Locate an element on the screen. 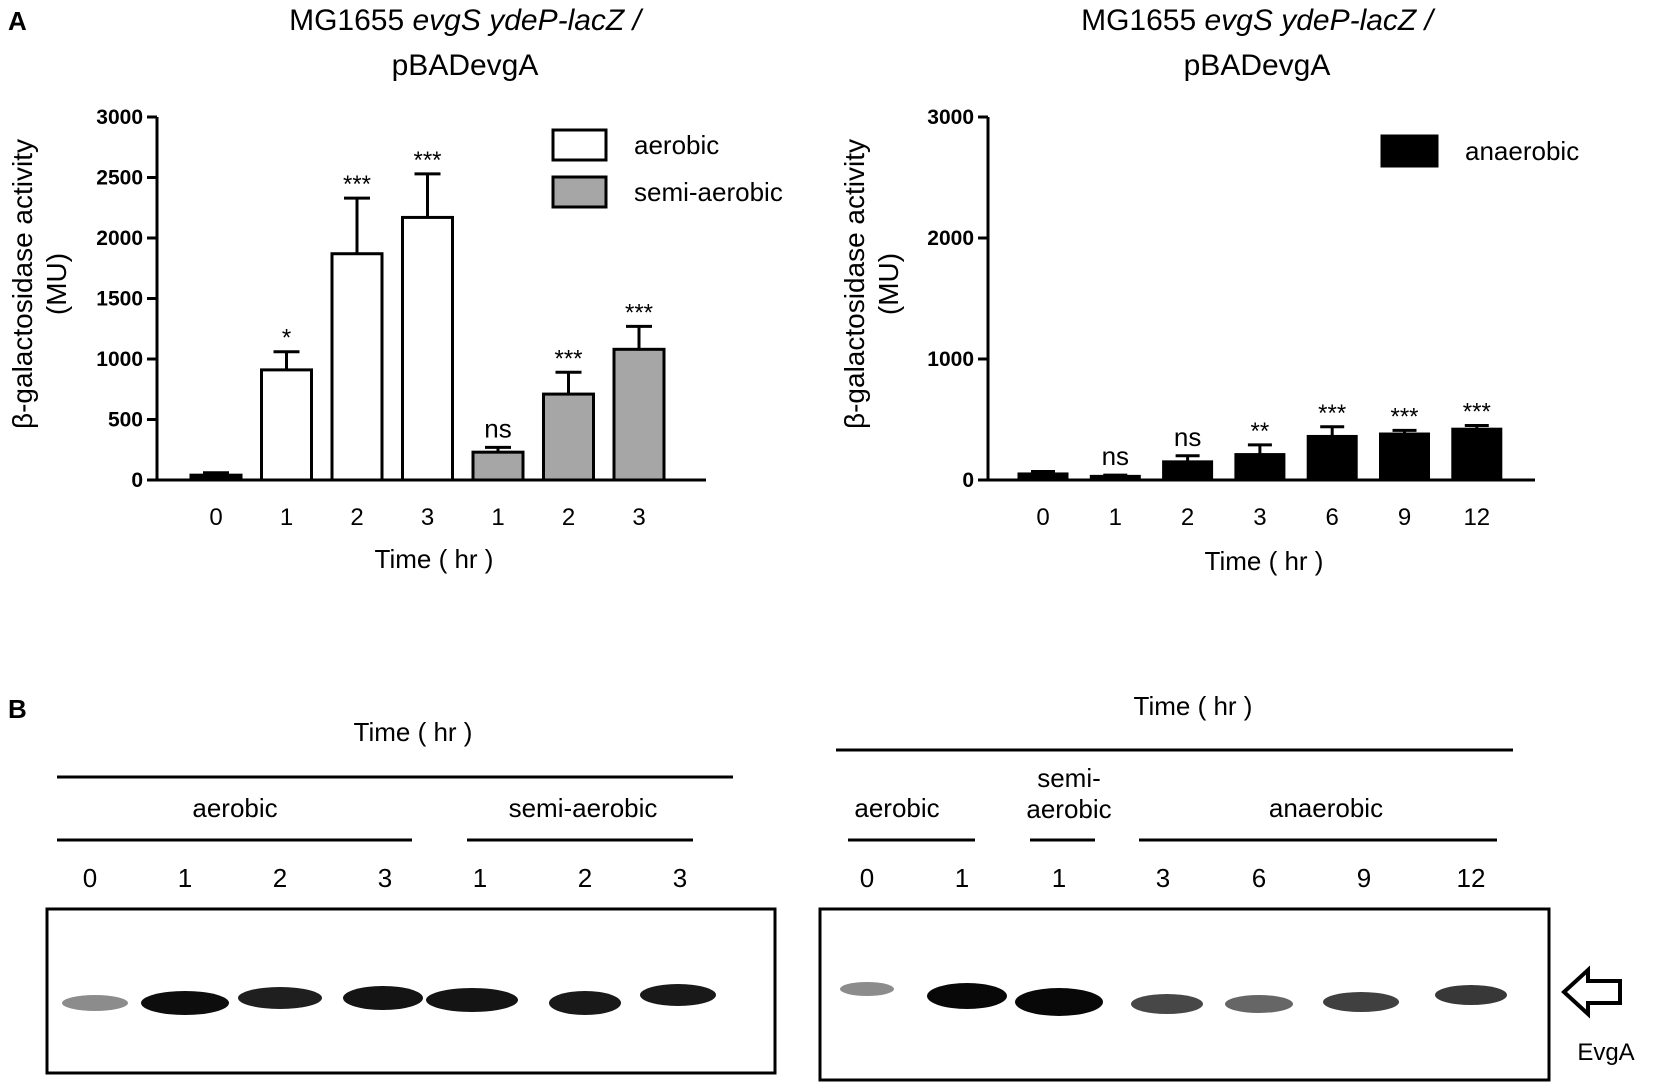 The image size is (1655, 1090). y-tick-label: 0 is located at coordinates (137, 480).